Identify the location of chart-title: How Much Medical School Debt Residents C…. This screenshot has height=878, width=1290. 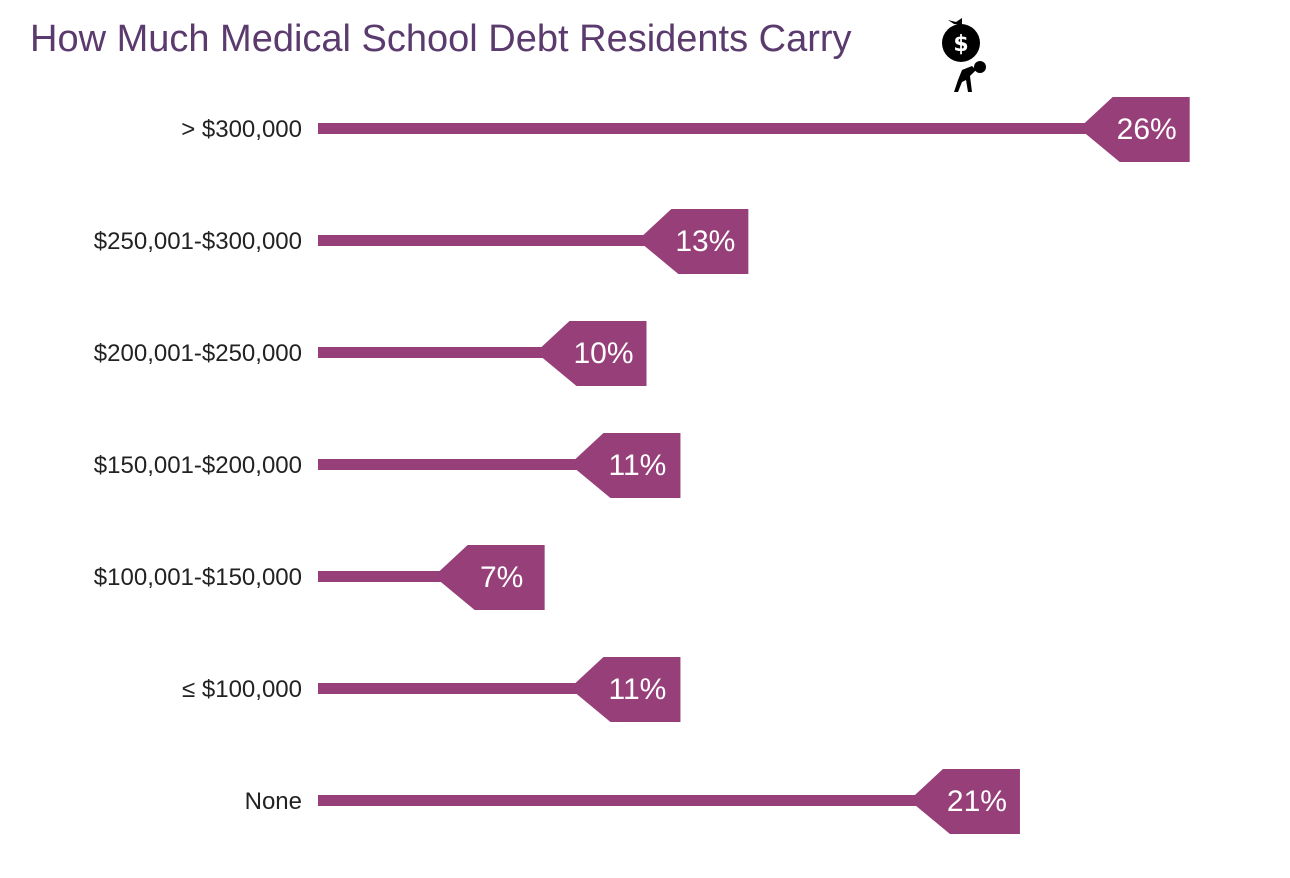
(441, 39).